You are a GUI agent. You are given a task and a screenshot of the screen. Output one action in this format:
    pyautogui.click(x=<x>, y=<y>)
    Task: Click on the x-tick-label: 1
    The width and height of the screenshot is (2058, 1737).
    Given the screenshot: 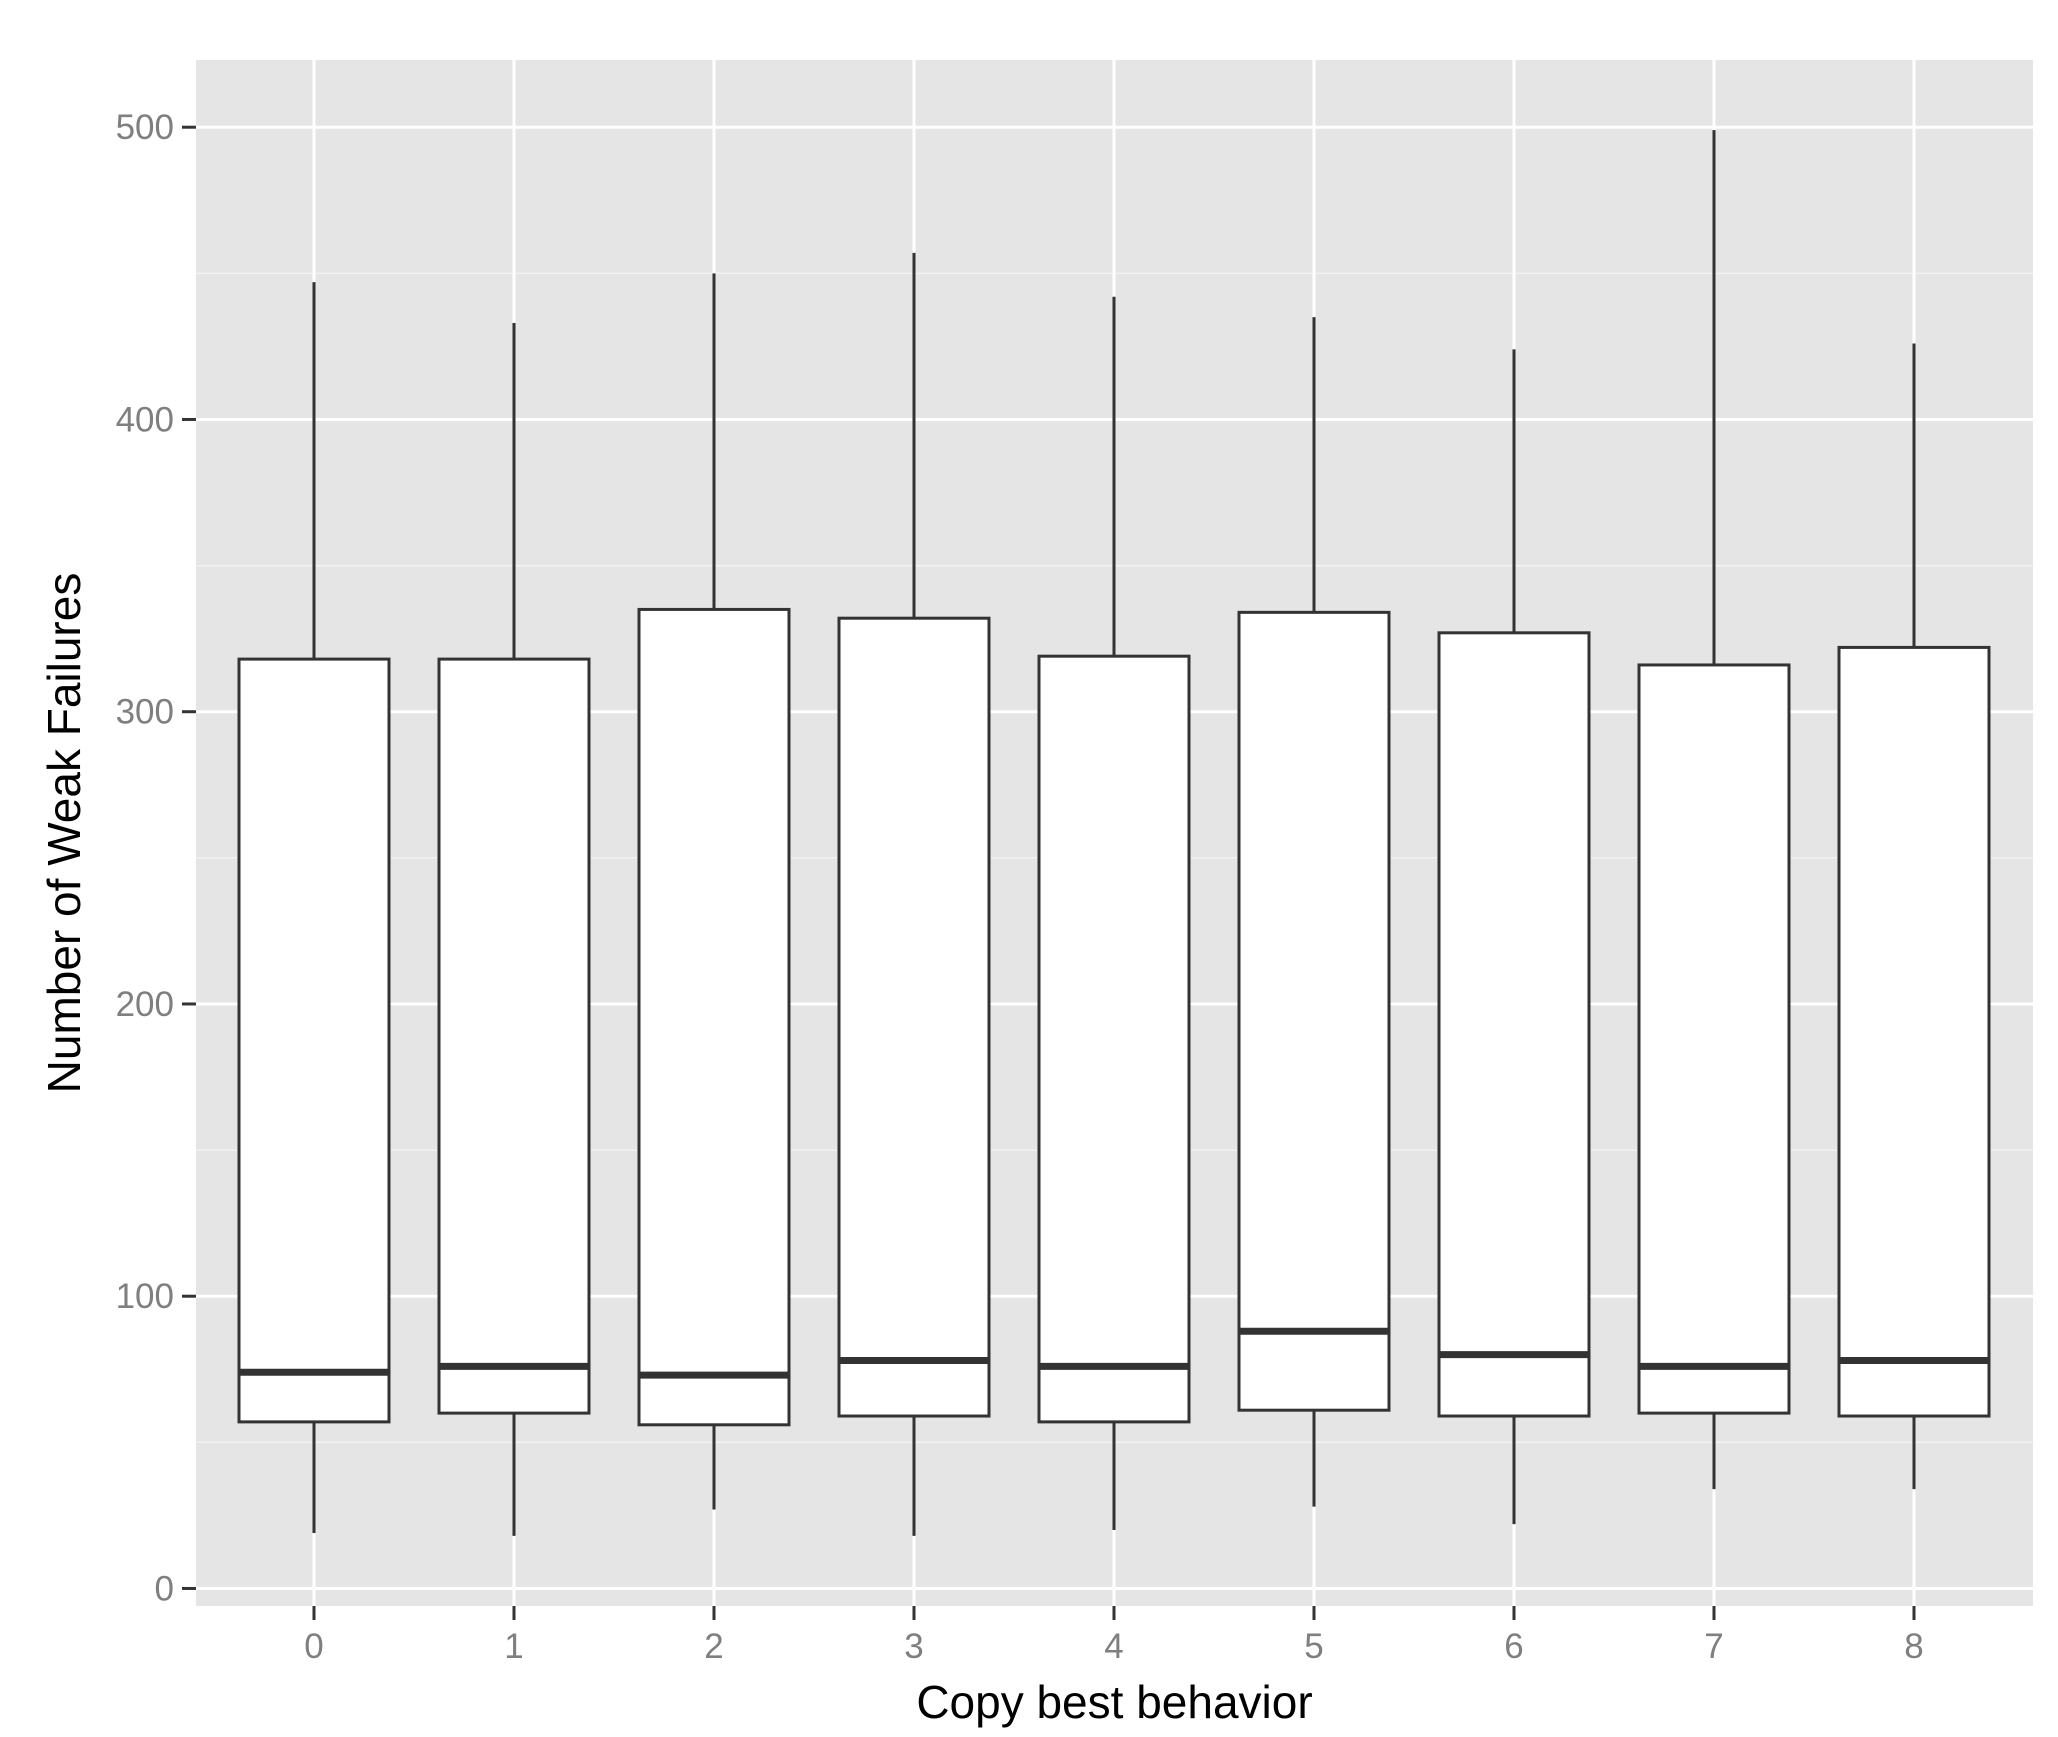 What is the action you would take?
    pyautogui.click(x=513, y=1646)
    